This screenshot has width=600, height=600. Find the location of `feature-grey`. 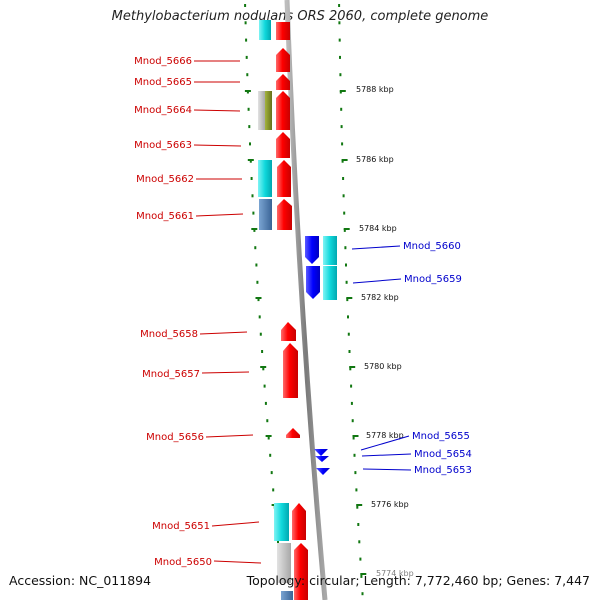

feature-grey is located at coordinates (261, 110).